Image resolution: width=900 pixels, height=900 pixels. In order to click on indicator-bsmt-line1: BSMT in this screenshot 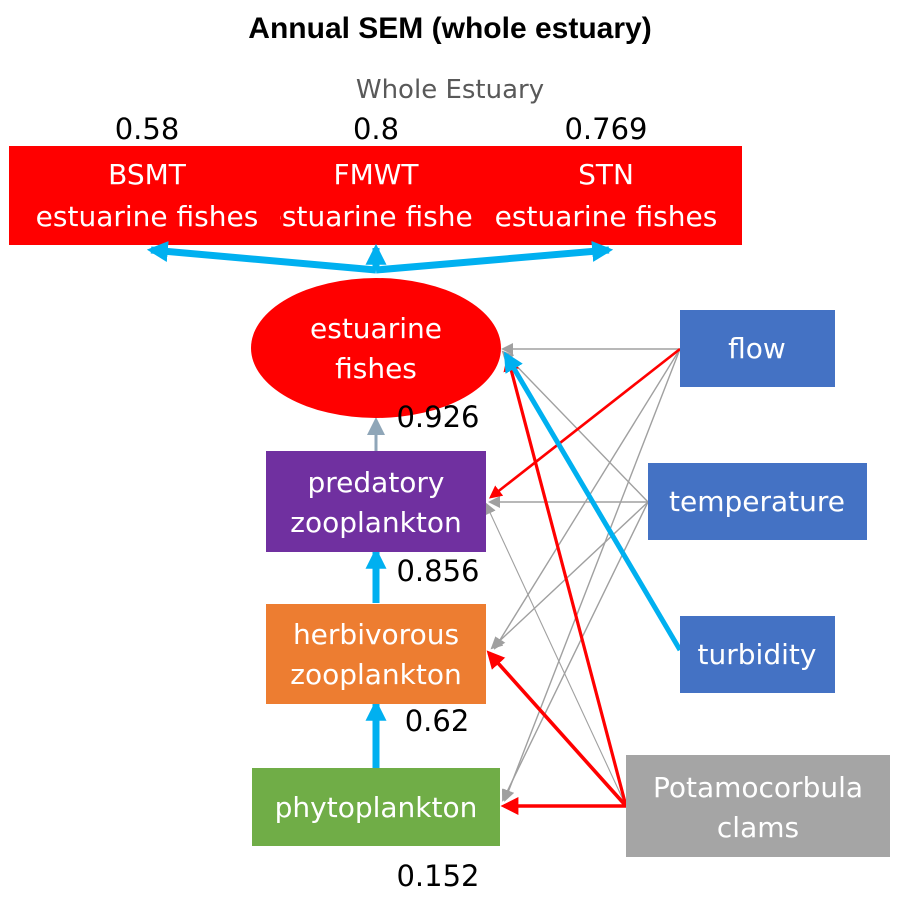, I will do `click(147, 174)`.